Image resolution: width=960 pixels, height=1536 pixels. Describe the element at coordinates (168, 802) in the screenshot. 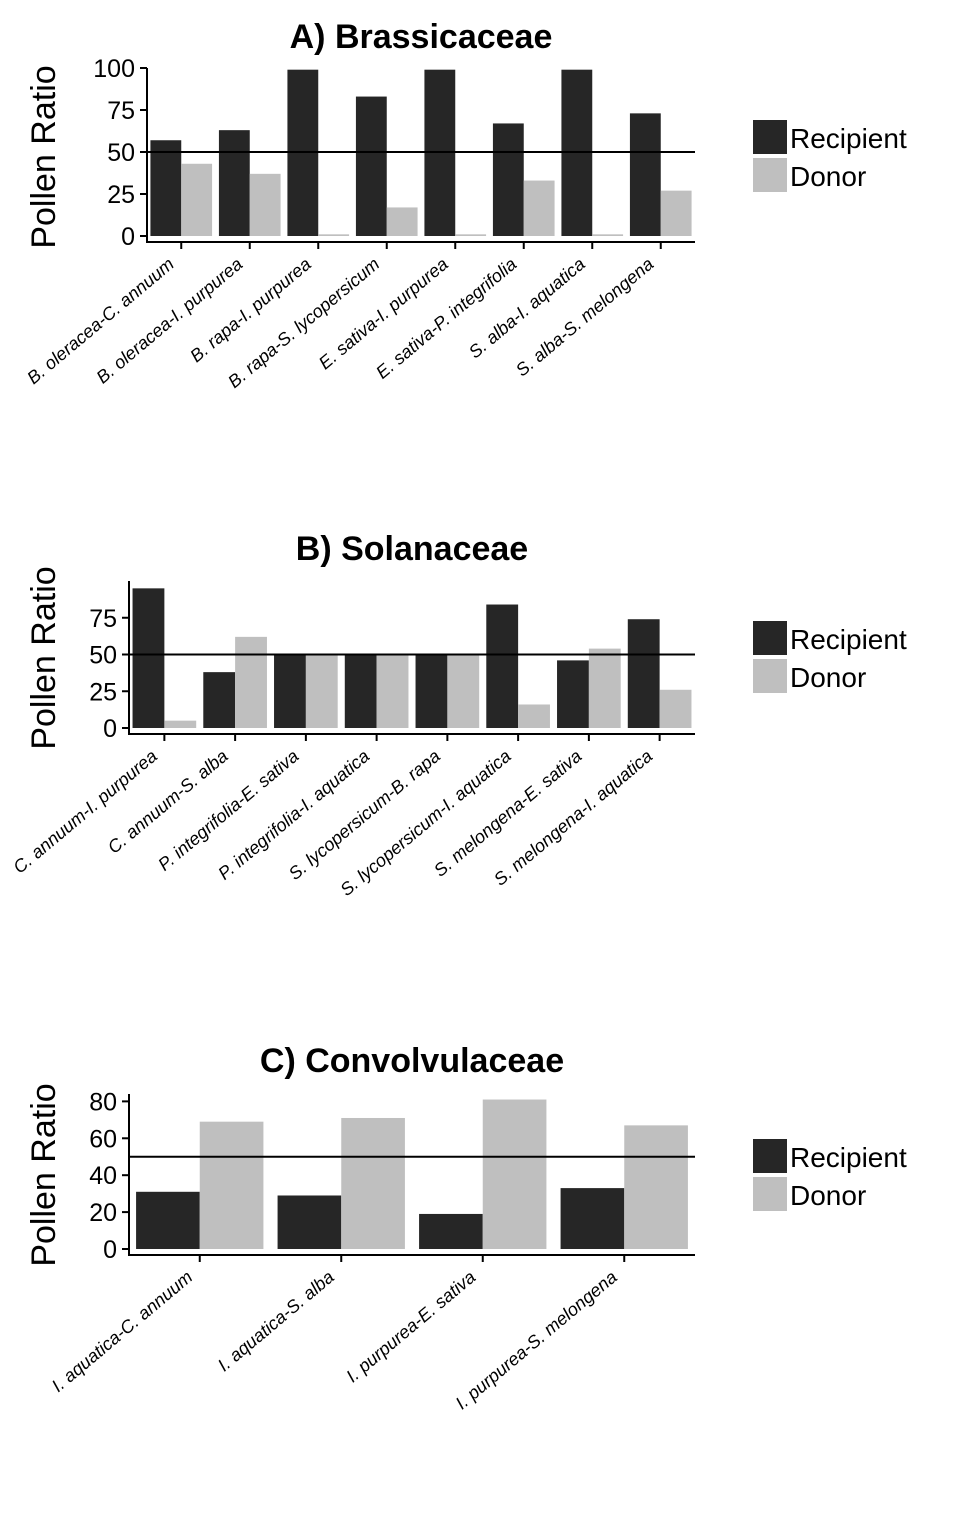

I see `x-tick-label: C. annuum-S. alba` at that location.